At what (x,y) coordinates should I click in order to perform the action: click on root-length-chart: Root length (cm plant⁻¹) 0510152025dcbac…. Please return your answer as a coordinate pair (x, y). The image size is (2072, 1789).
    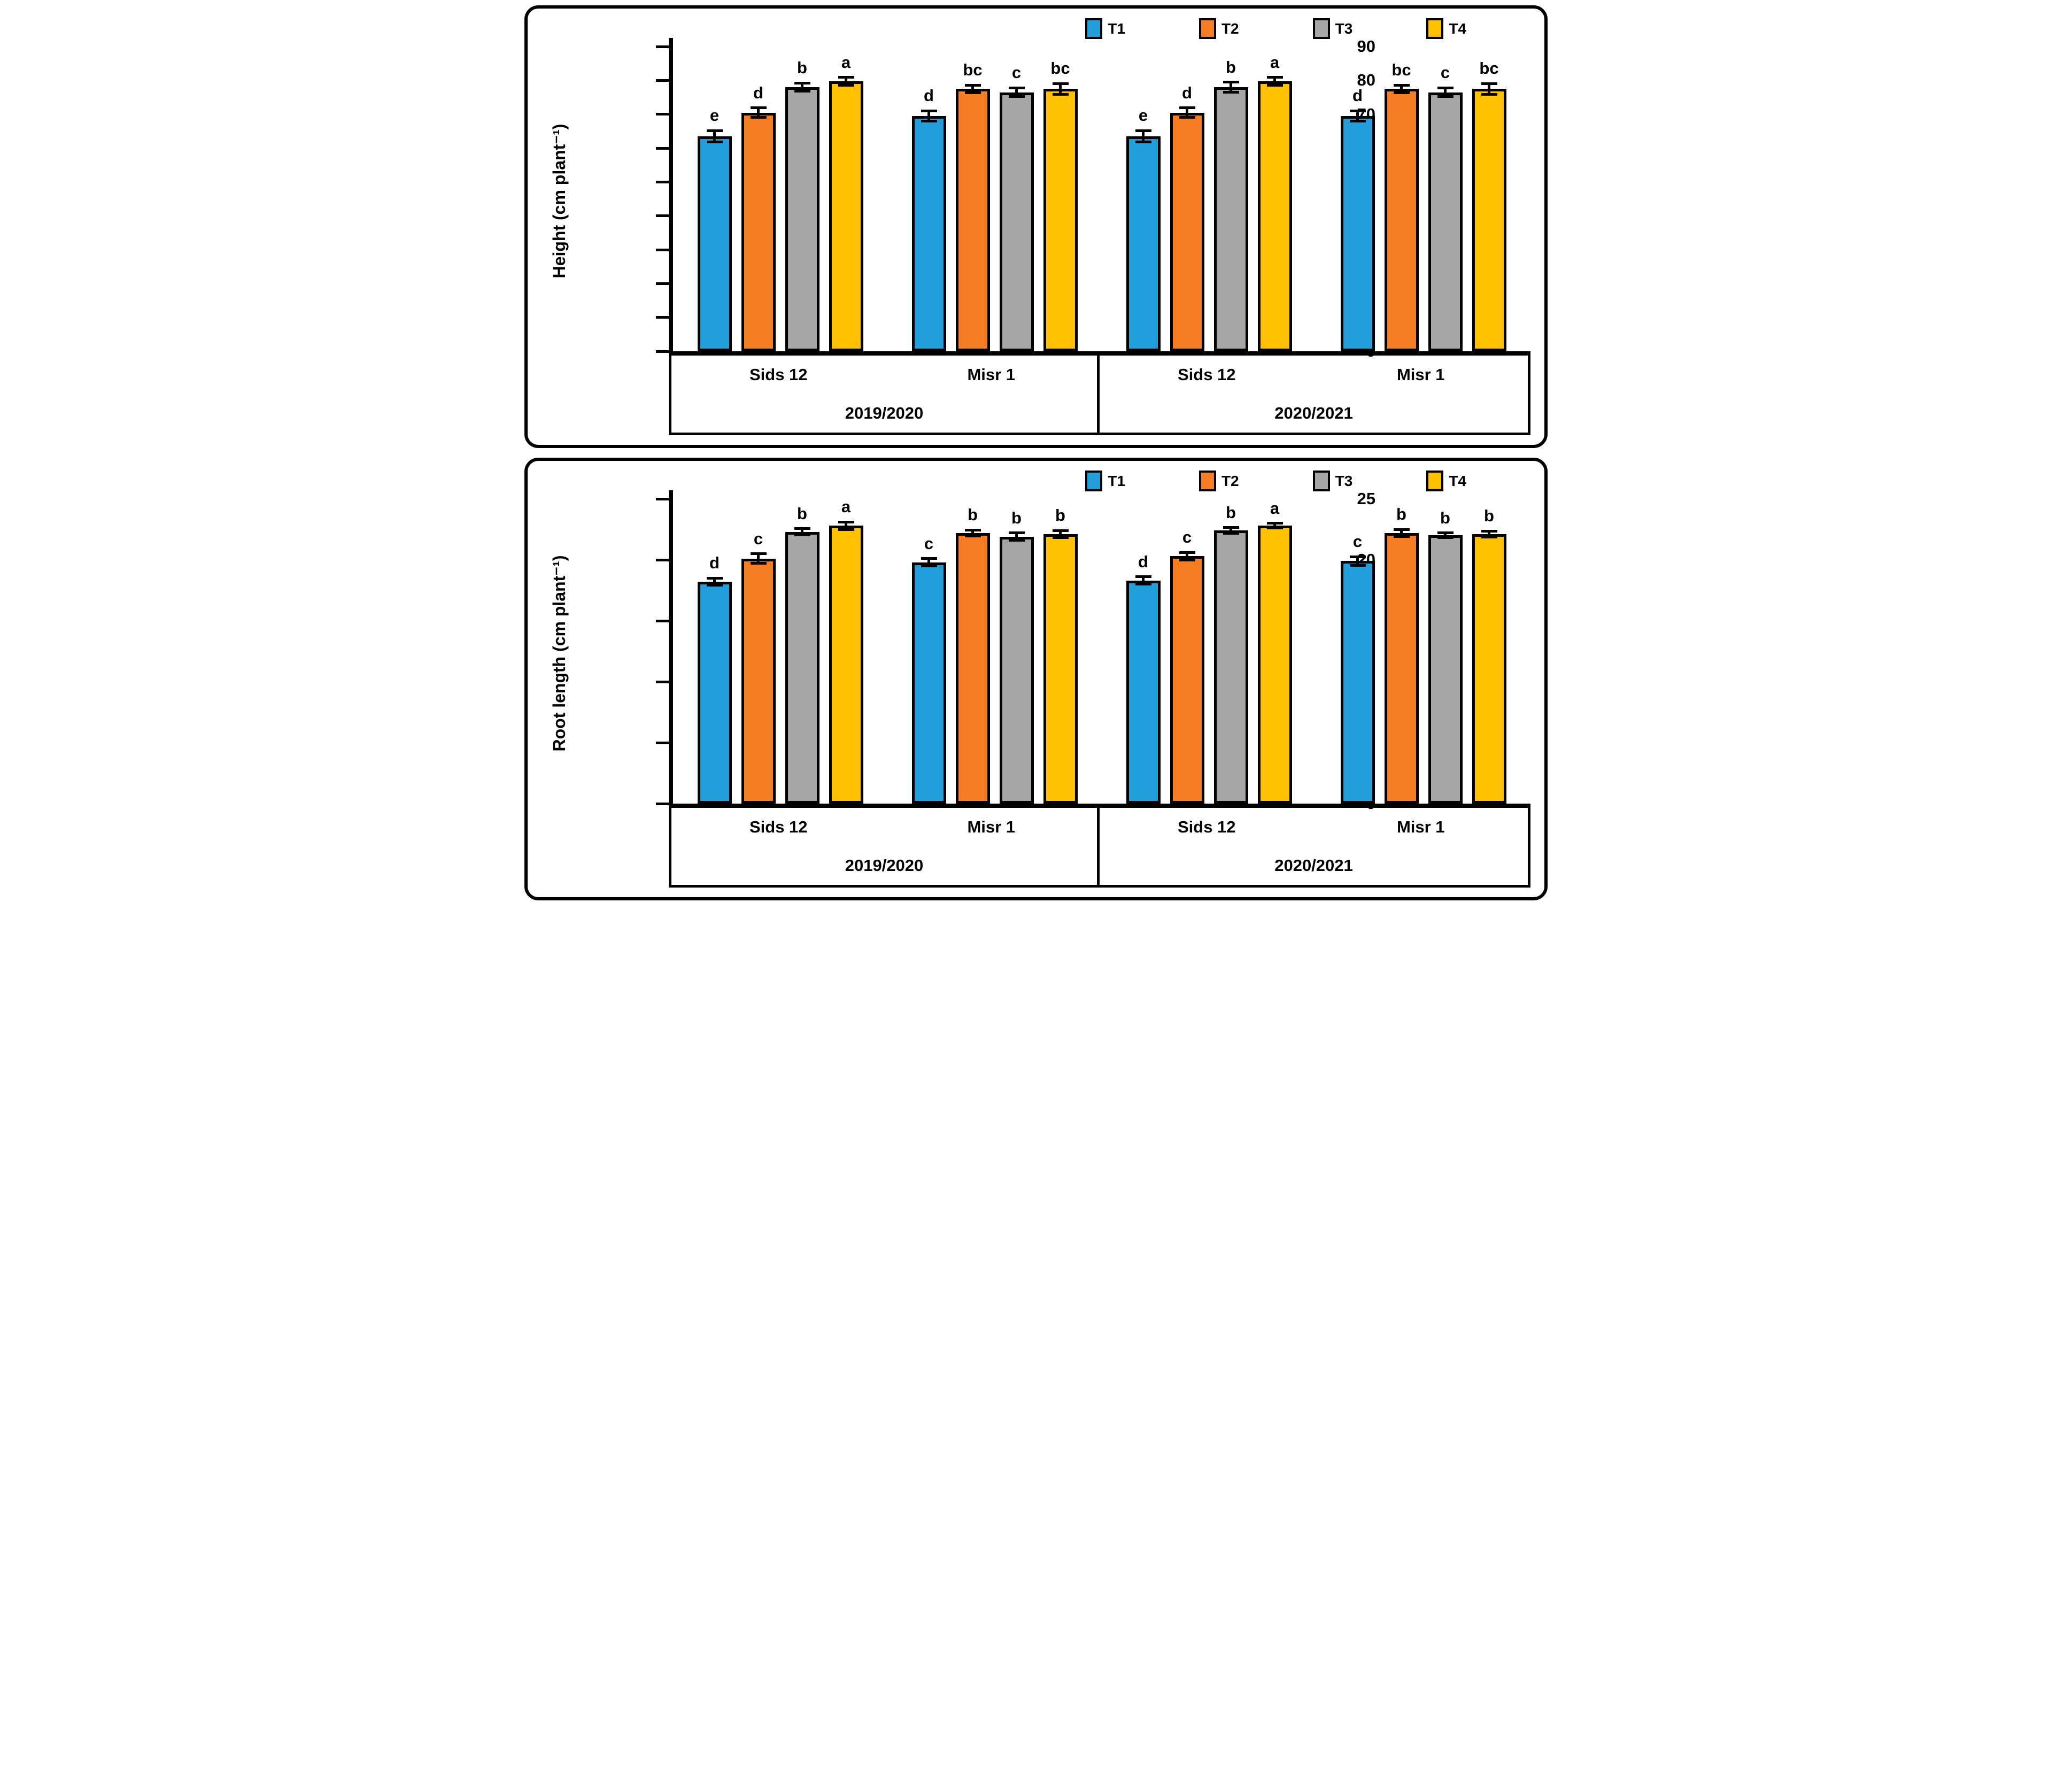
    Looking at the image, I should click on (1032, 689).